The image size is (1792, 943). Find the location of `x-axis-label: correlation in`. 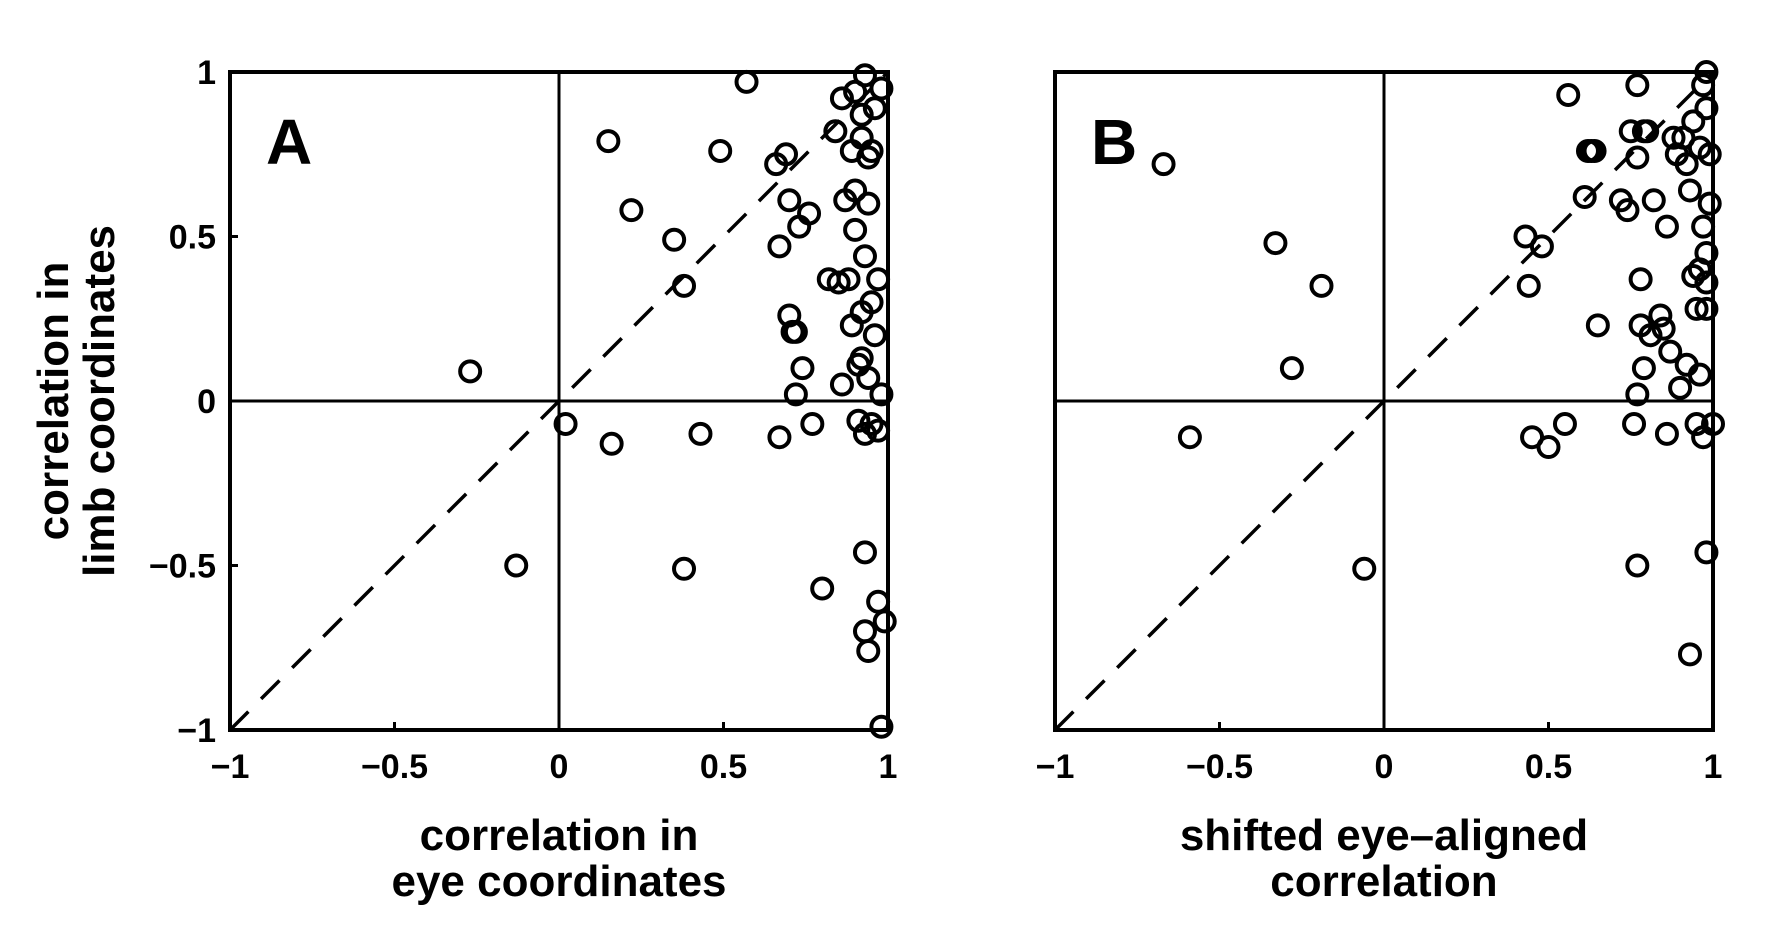

x-axis-label: correlation in is located at coordinates (559, 835).